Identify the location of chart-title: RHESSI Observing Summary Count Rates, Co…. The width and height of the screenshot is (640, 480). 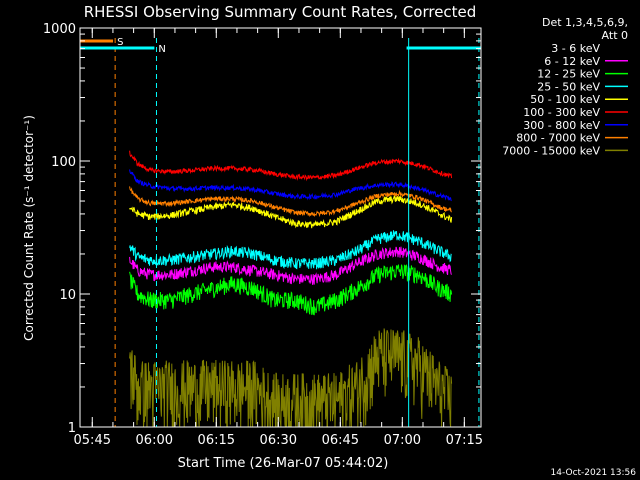
(280, 12).